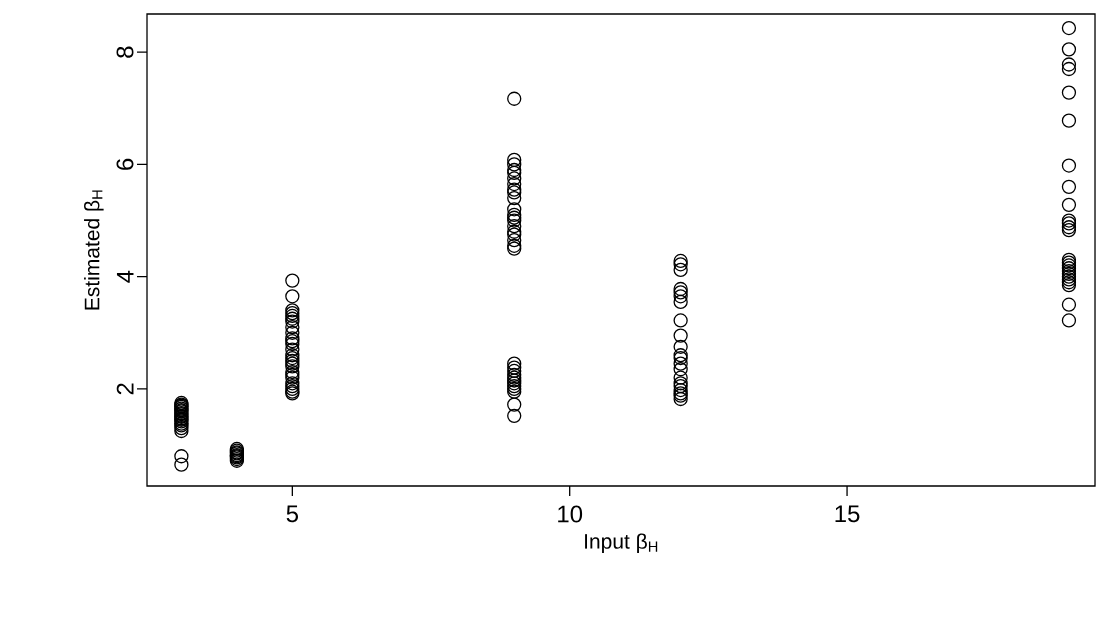 The height and width of the screenshot is (622, 1113). What do you see at coordinates (125, 52) in the screenshot?
I see `y-tick-label: 8` at bounding box center [125, 52].